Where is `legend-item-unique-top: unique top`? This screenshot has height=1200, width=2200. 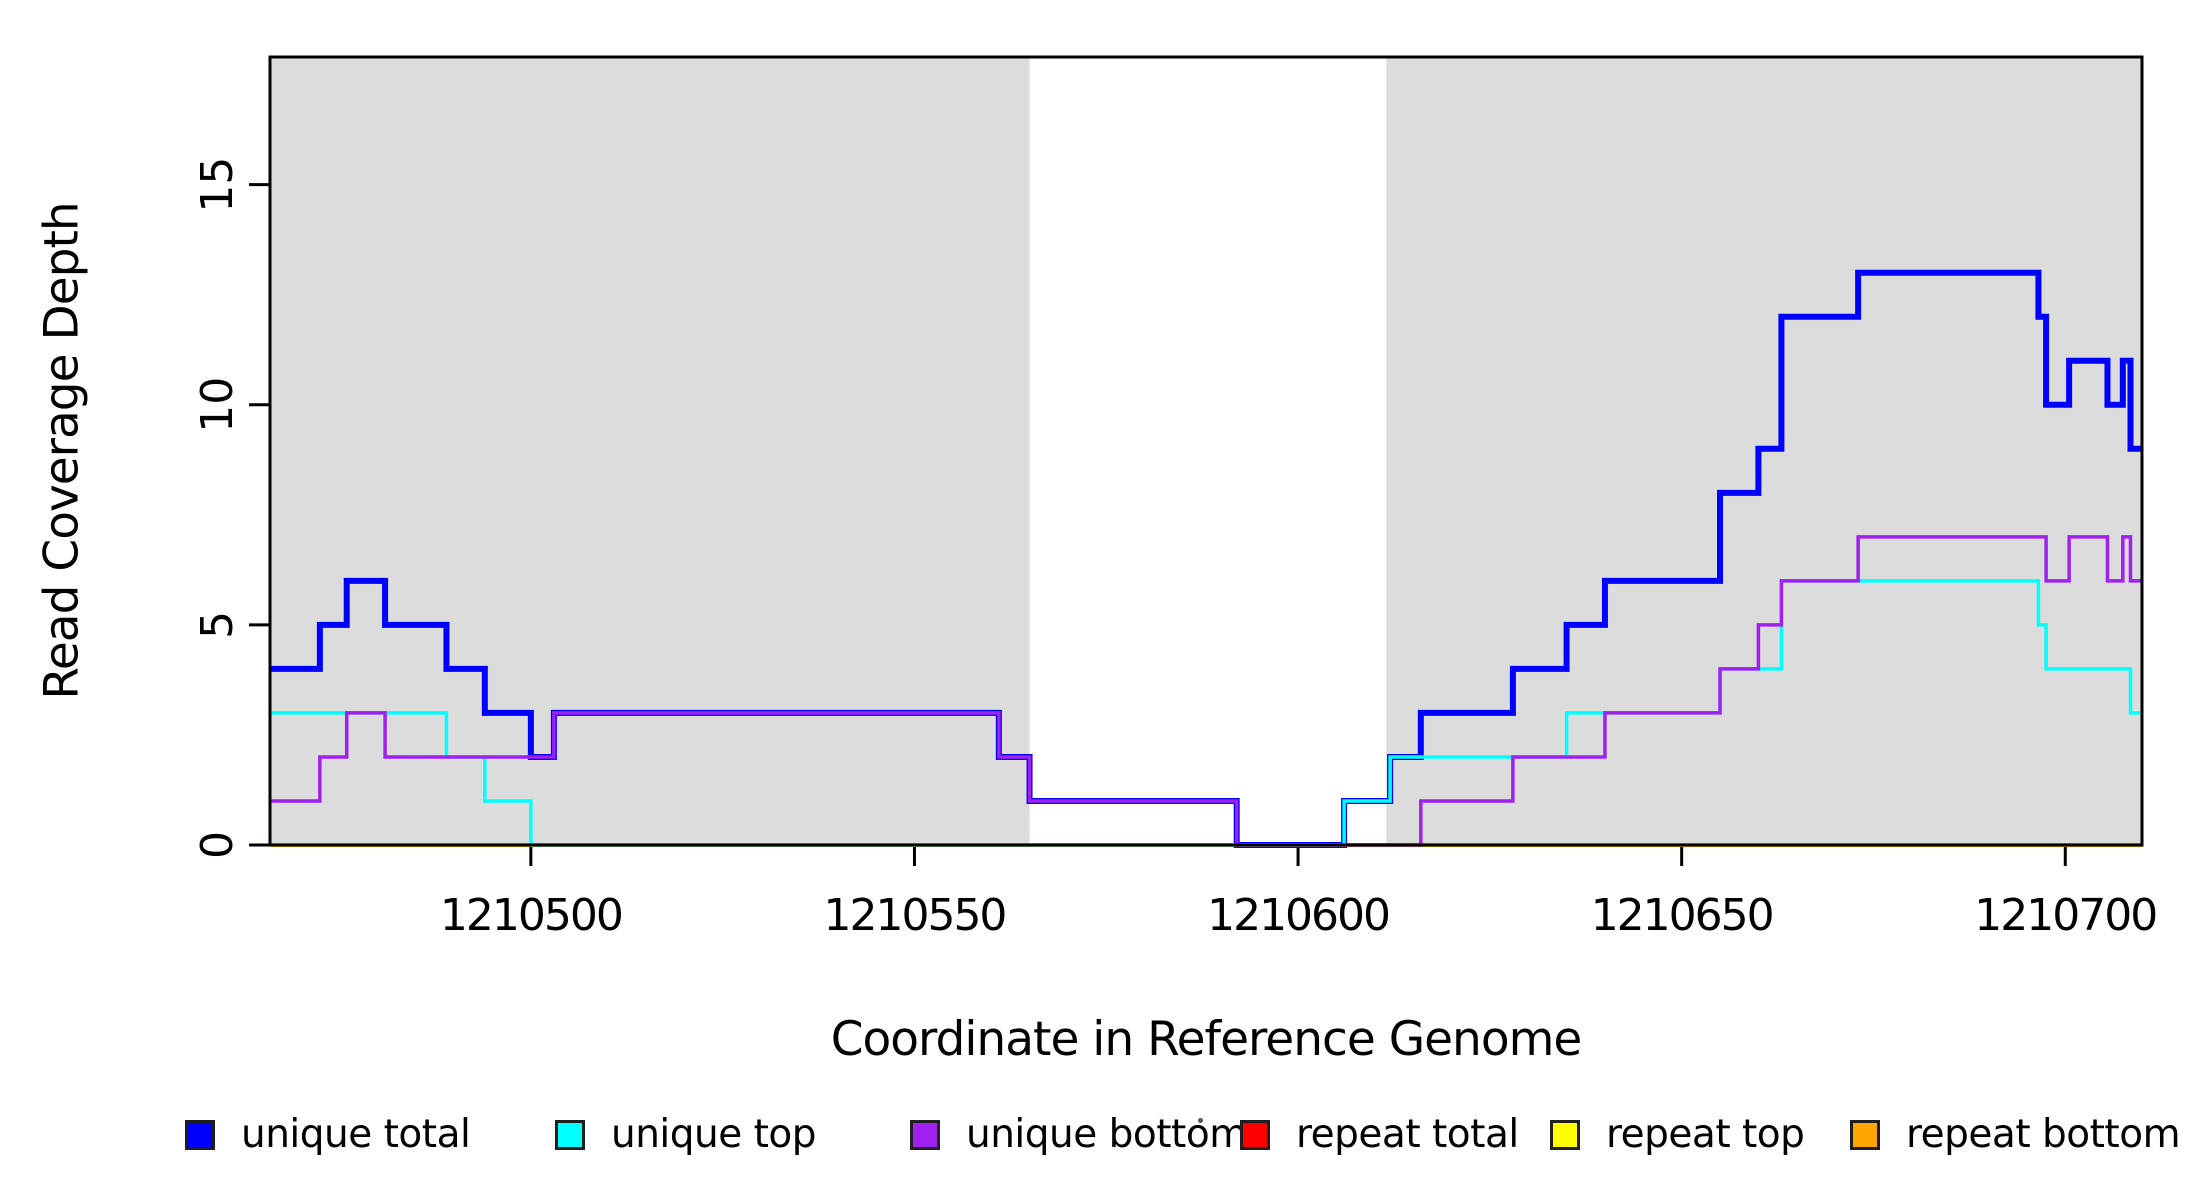
legend-item-unique-top: unique top is located at coordinates (686, 1134).